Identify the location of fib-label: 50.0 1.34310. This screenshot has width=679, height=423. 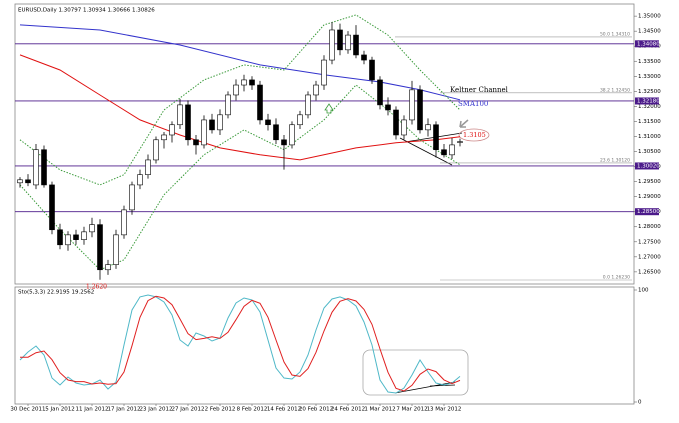
(615, 34).